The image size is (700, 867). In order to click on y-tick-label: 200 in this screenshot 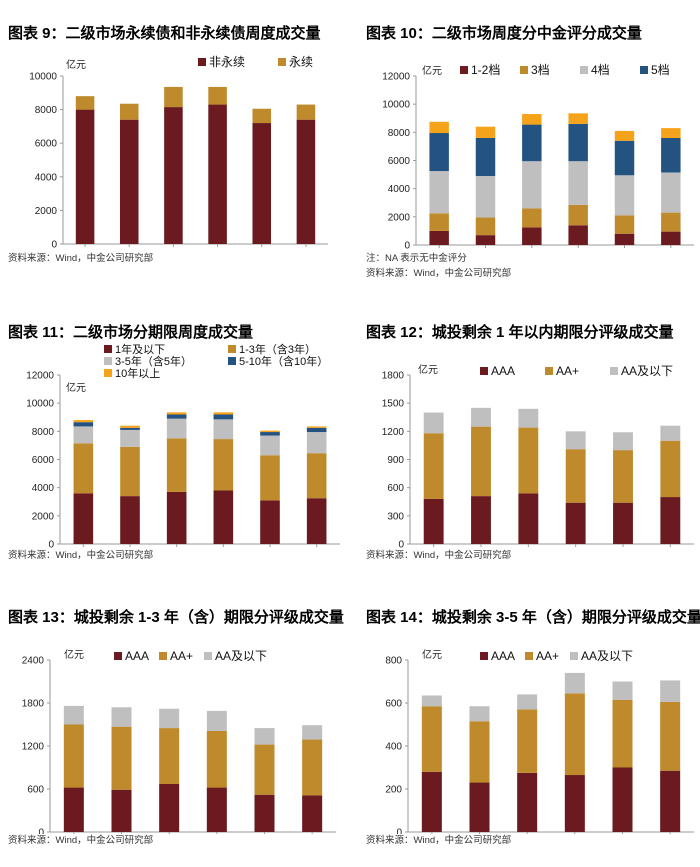, I will do `click(393, 790)`.